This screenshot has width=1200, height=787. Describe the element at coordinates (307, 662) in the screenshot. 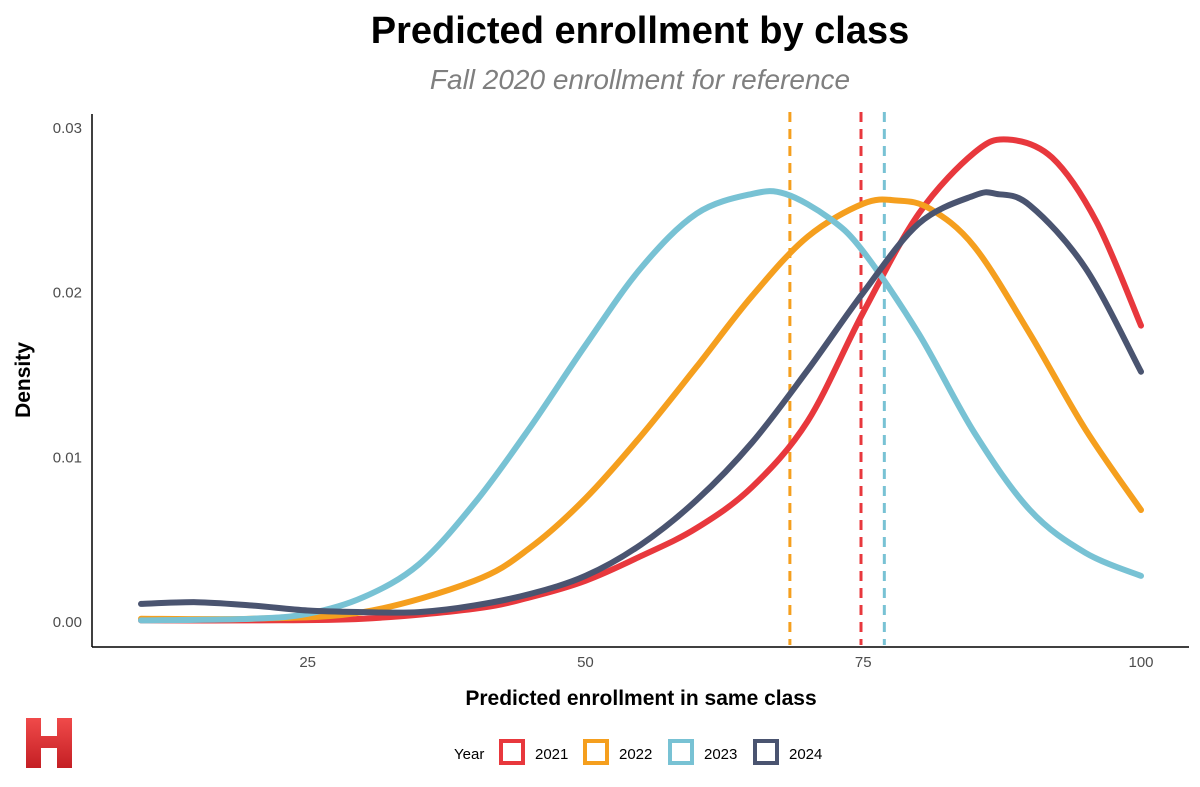

I see `x-tick-label: 25` at that location.